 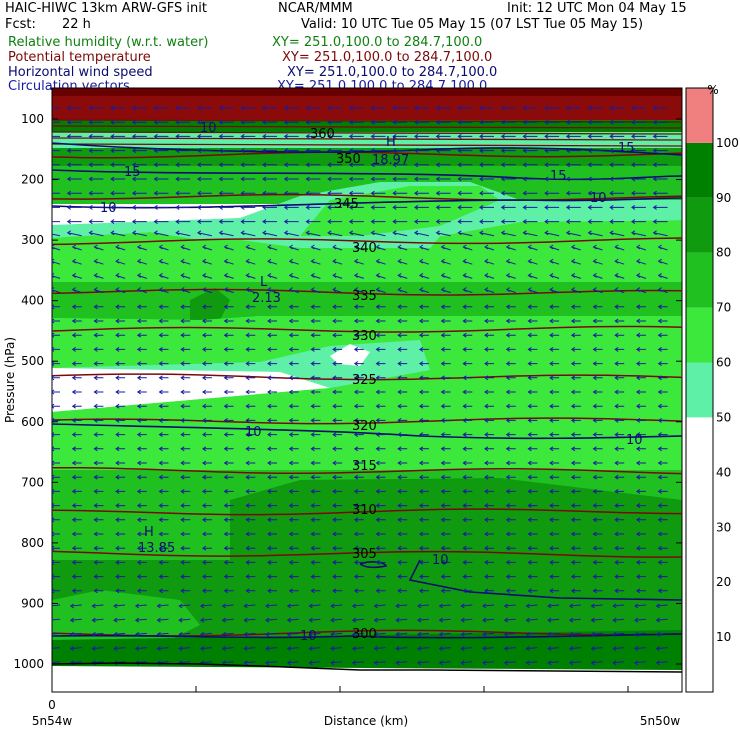 I want to click on colorbar-label: 10, so click(x=723, y=637).